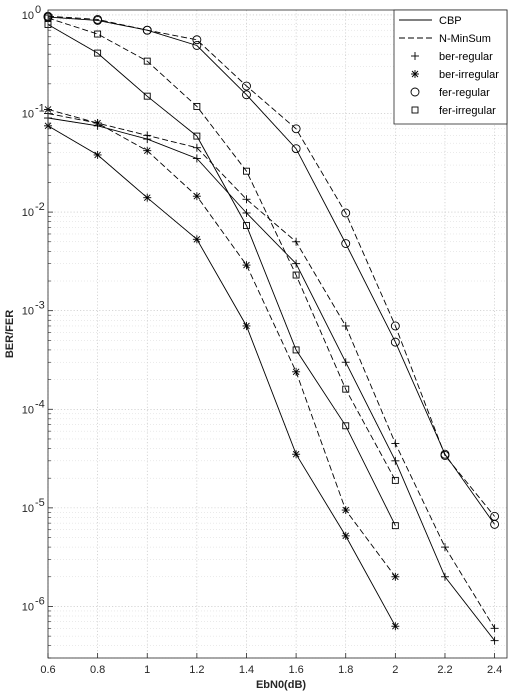  What do you see at coordinates (450, 21) in the screenshot?
I see `legend-label: CBP` at bounding box center [450, 21].